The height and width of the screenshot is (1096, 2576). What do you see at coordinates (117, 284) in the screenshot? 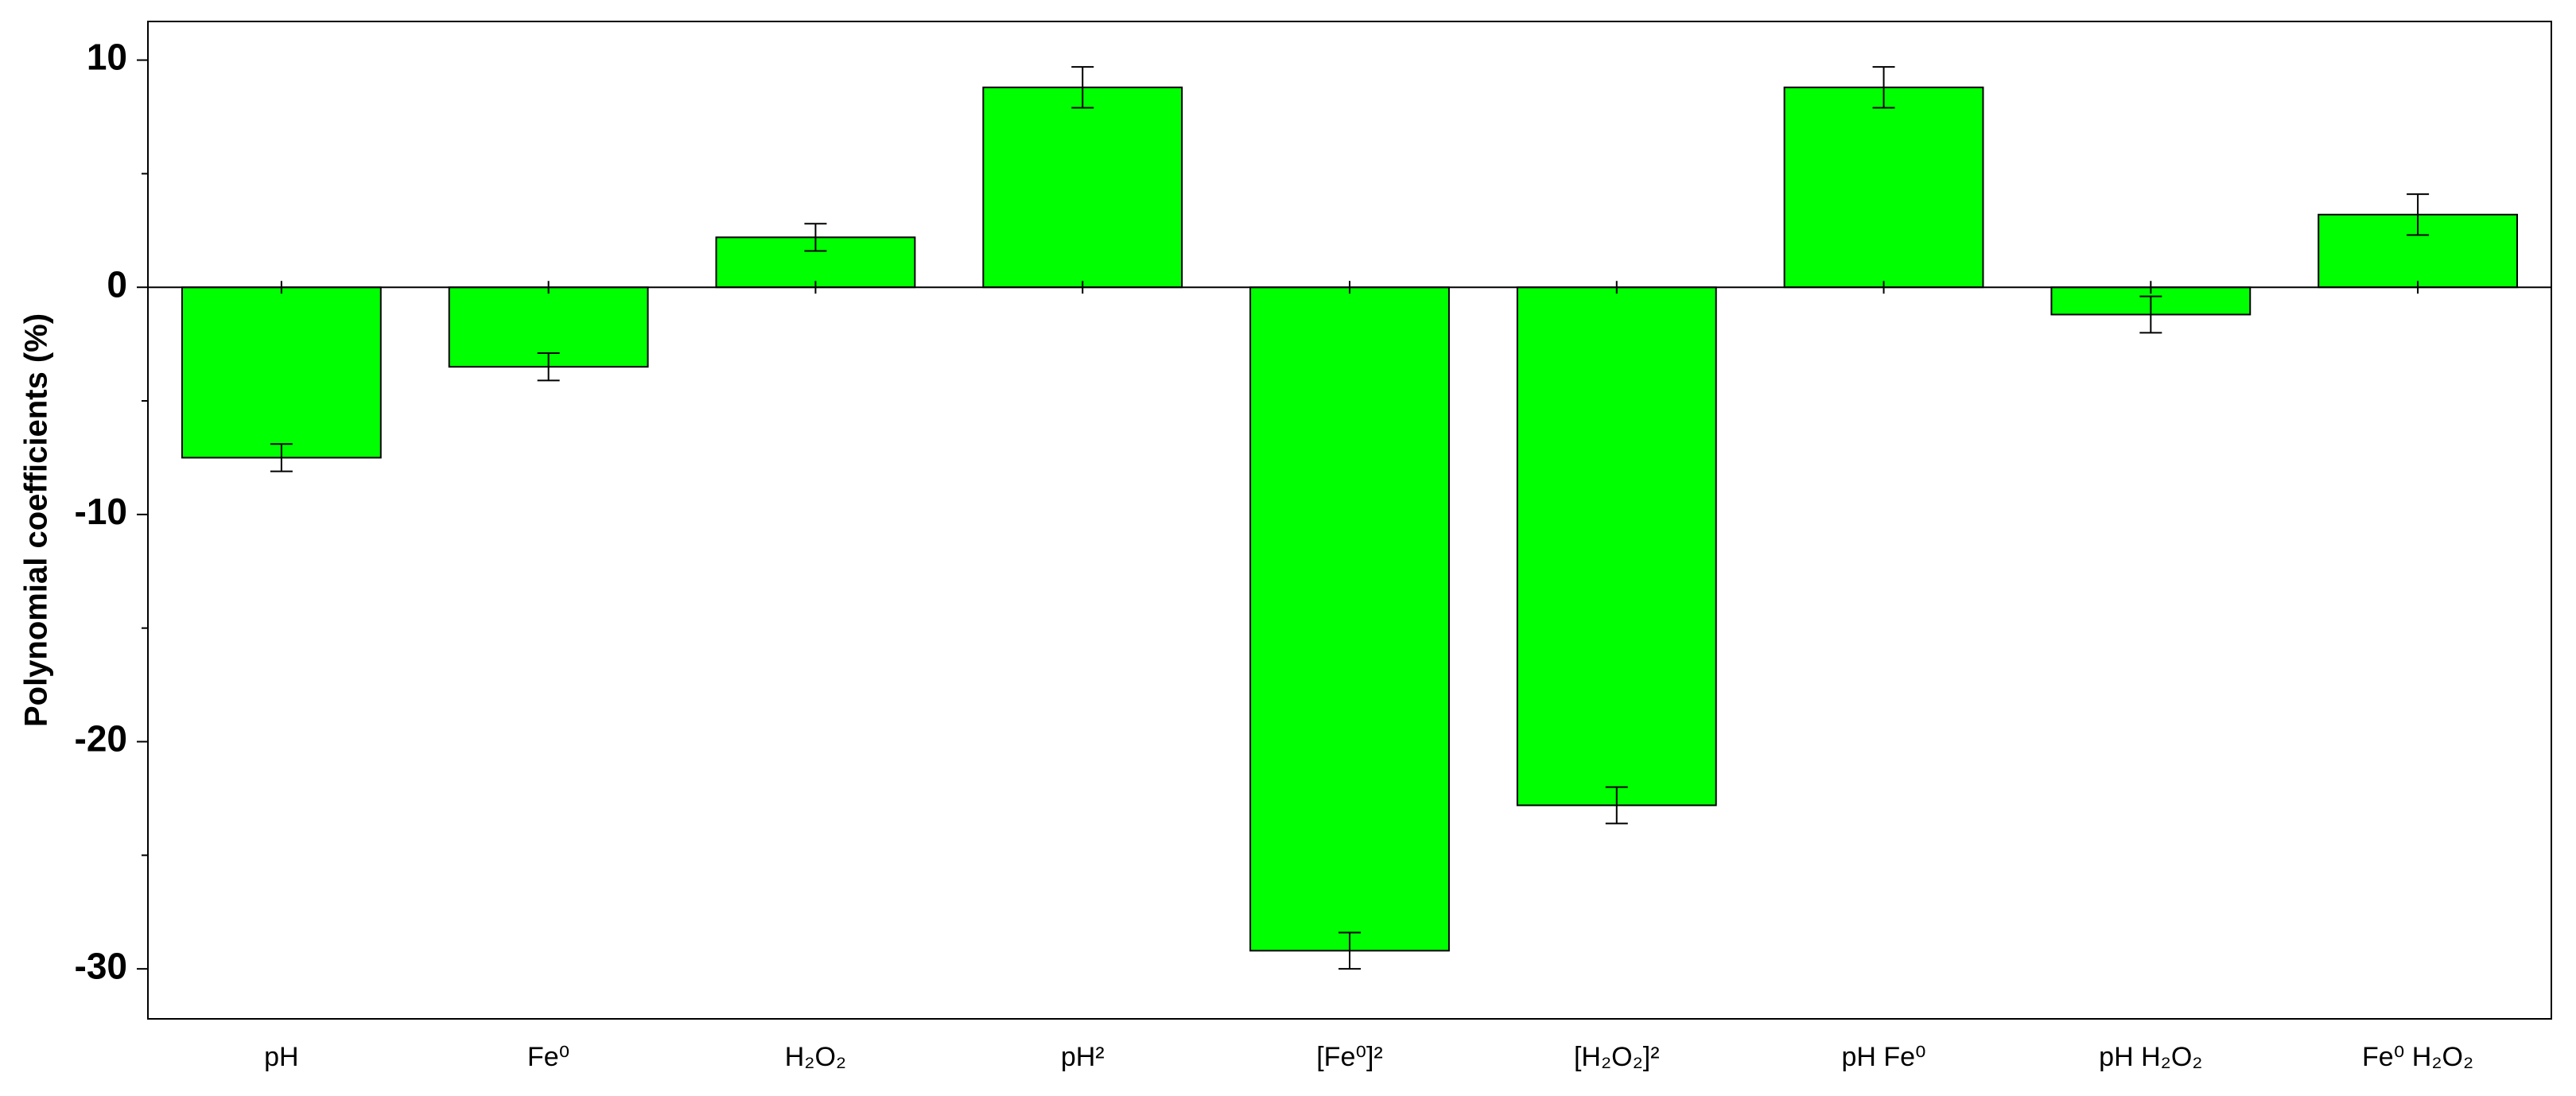
I see `y-tick-label: 0` at bounding box center [117, 284].